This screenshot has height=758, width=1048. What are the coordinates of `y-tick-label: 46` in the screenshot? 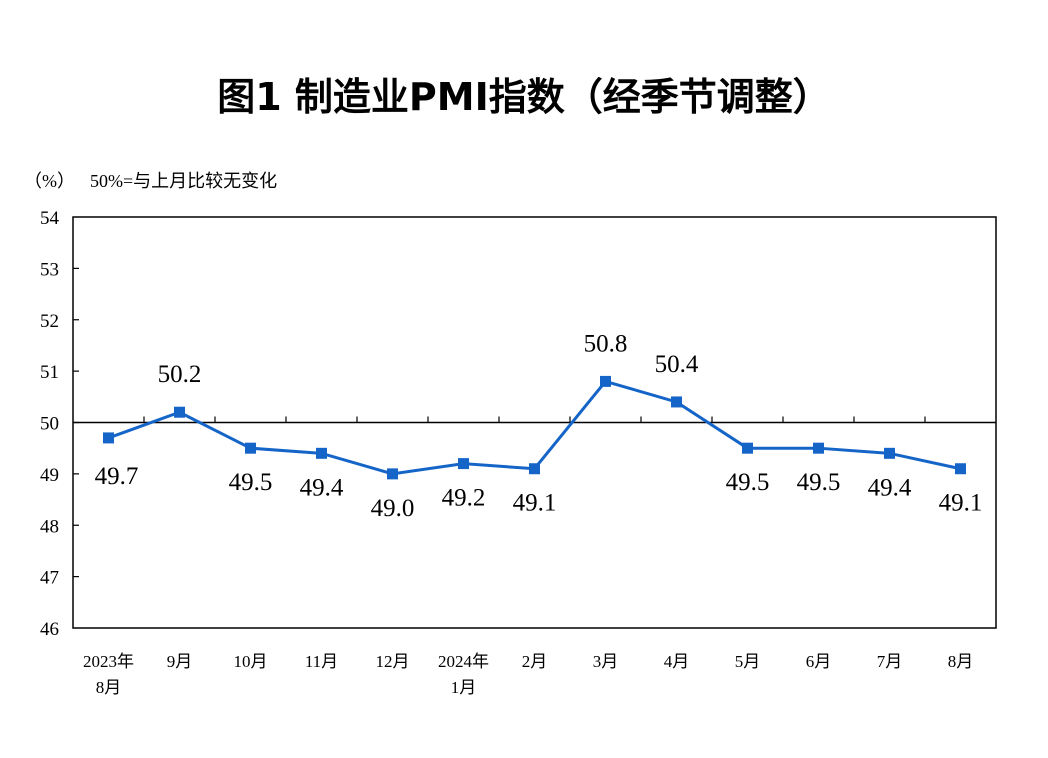 It's located at (49, 629).